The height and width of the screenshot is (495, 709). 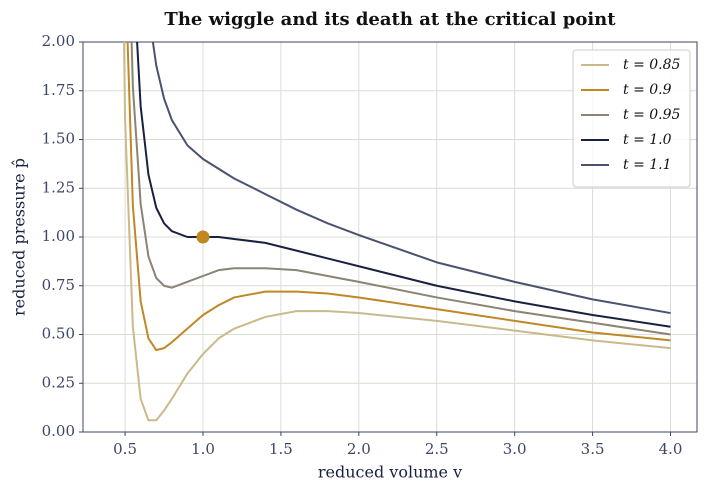 What do you see at coordinates (58, 334) in the screenshot?
I see `y-tick-label: 0.50` at bounding box center [58, 334].